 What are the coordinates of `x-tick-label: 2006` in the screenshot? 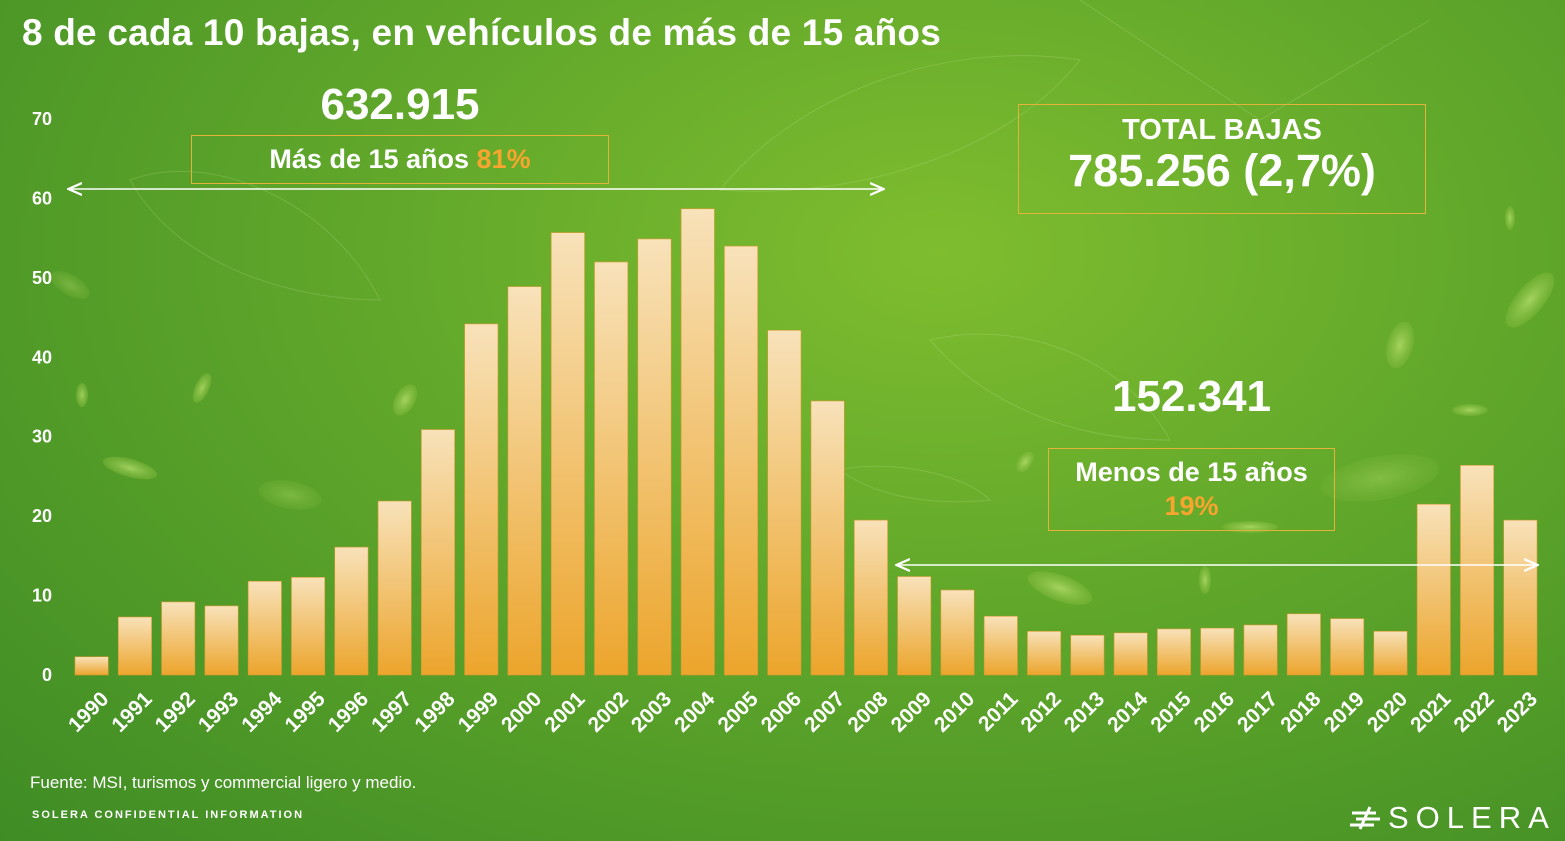 It's located at (781, 711).